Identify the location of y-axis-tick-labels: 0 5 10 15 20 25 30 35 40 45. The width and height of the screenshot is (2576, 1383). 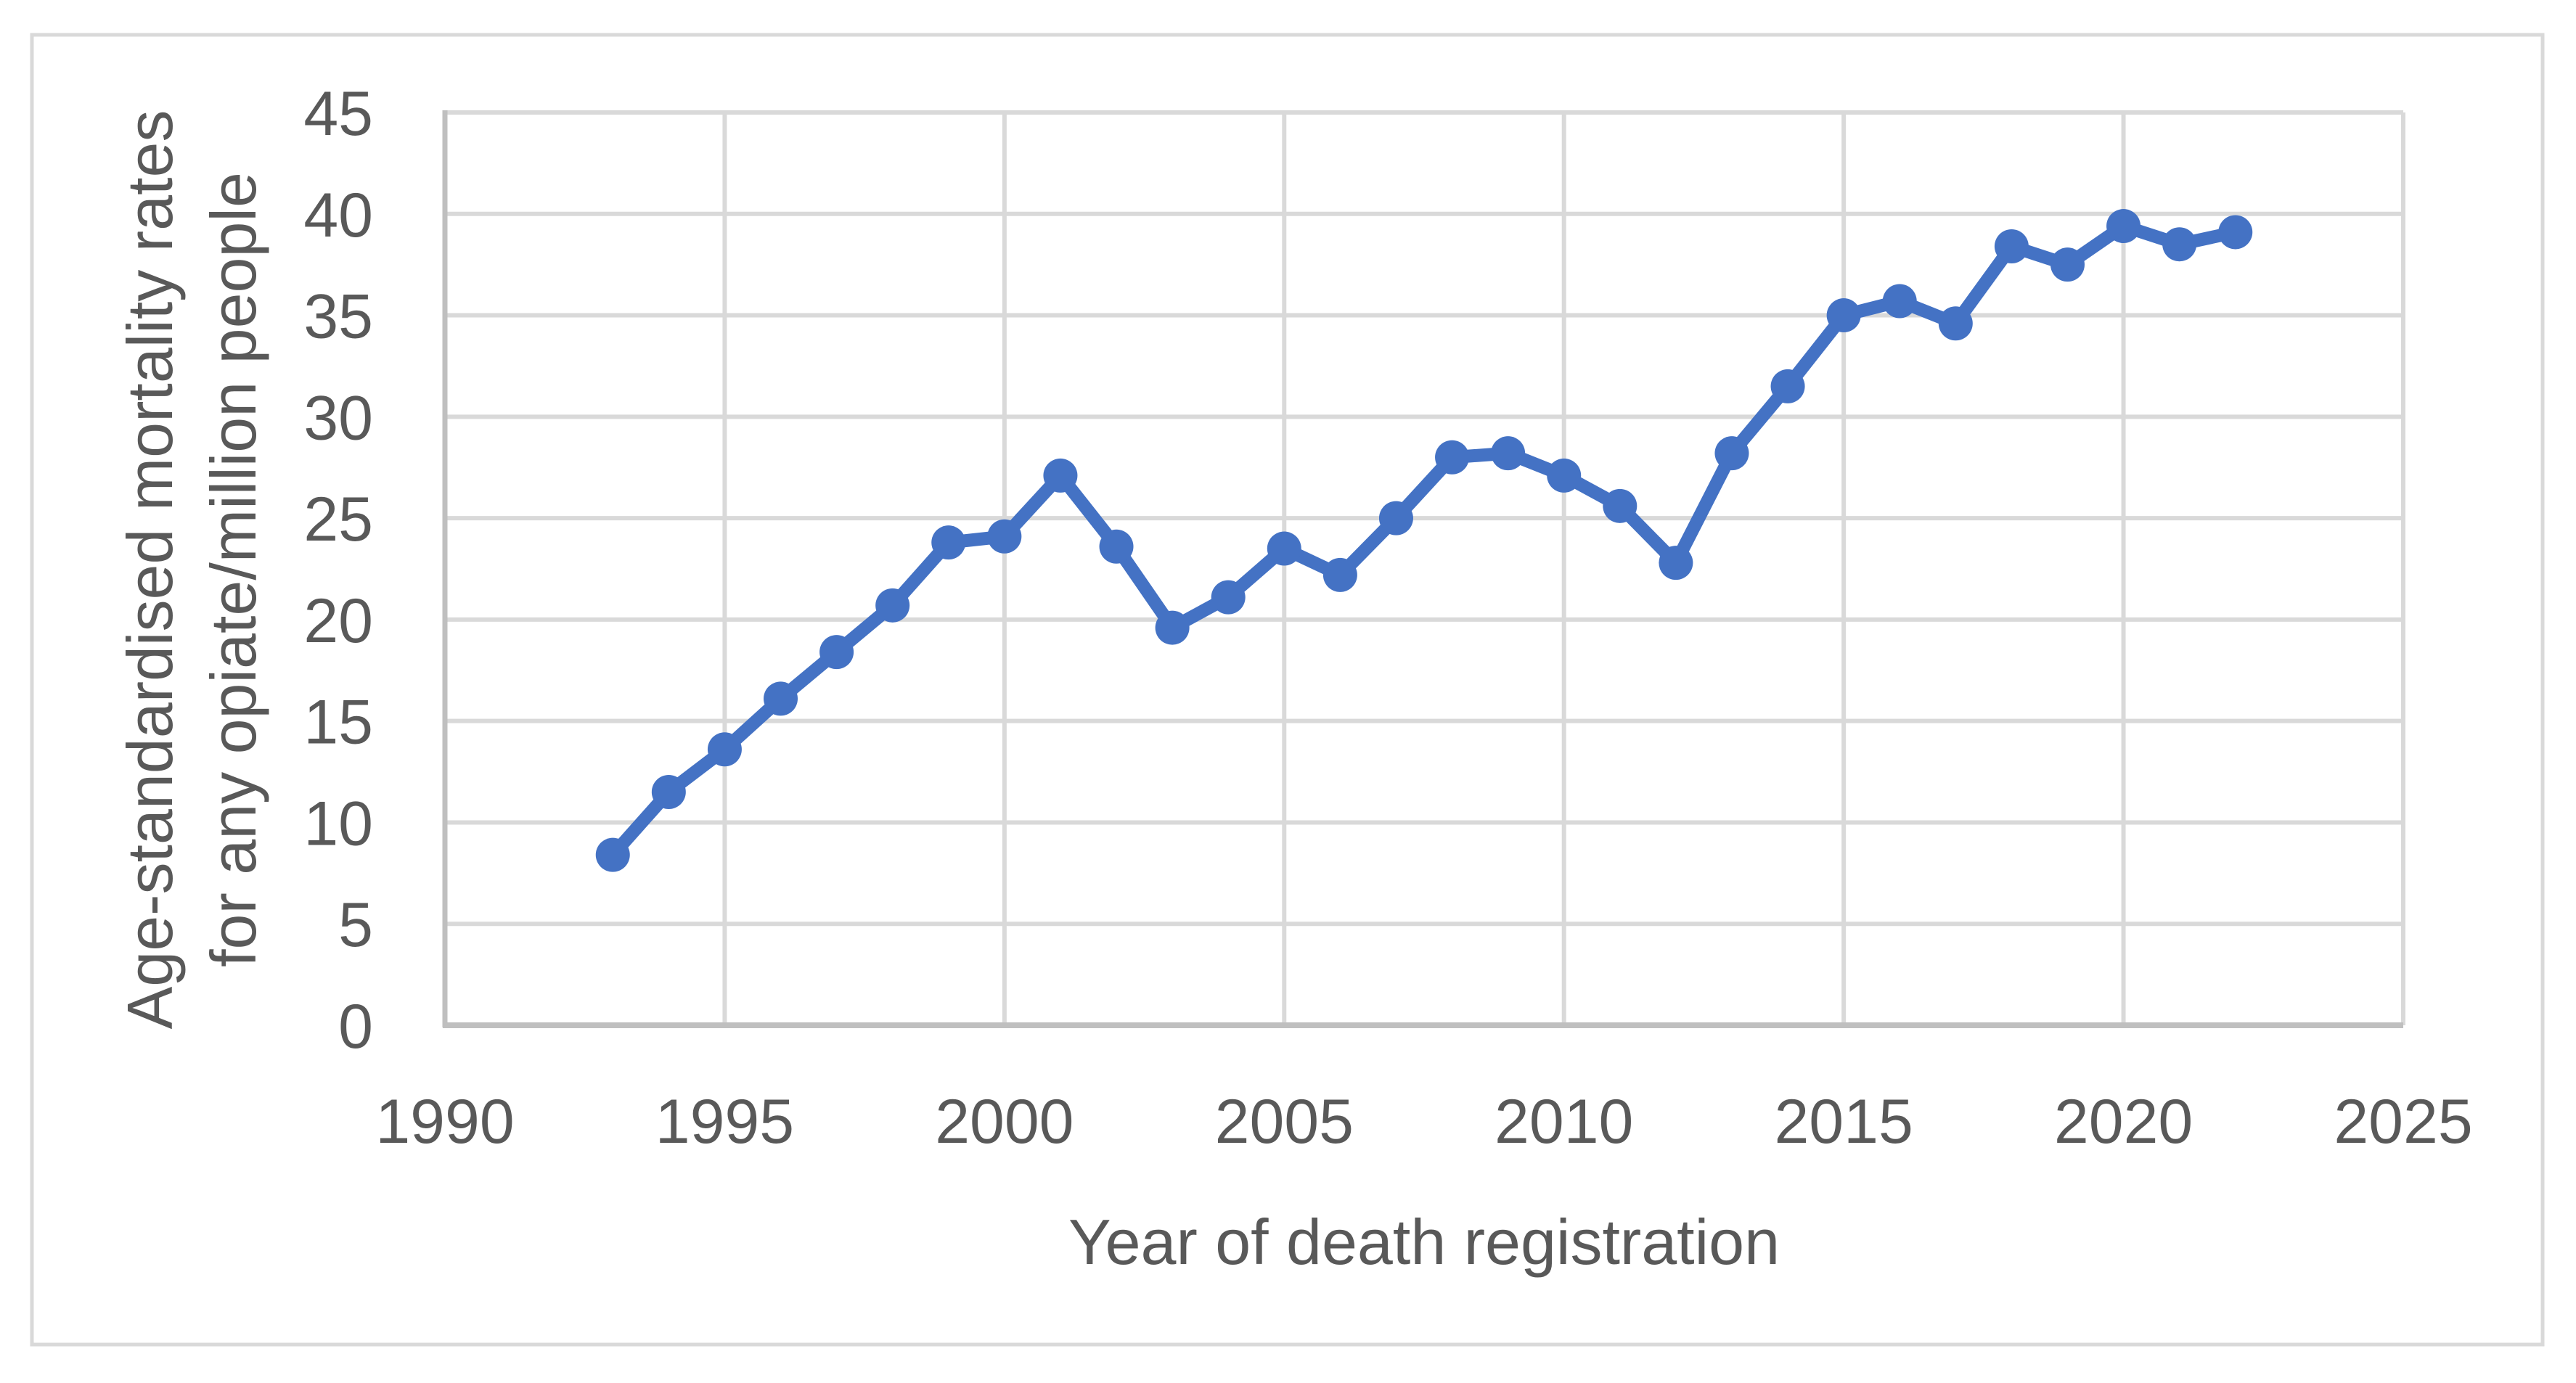
(338, 570).